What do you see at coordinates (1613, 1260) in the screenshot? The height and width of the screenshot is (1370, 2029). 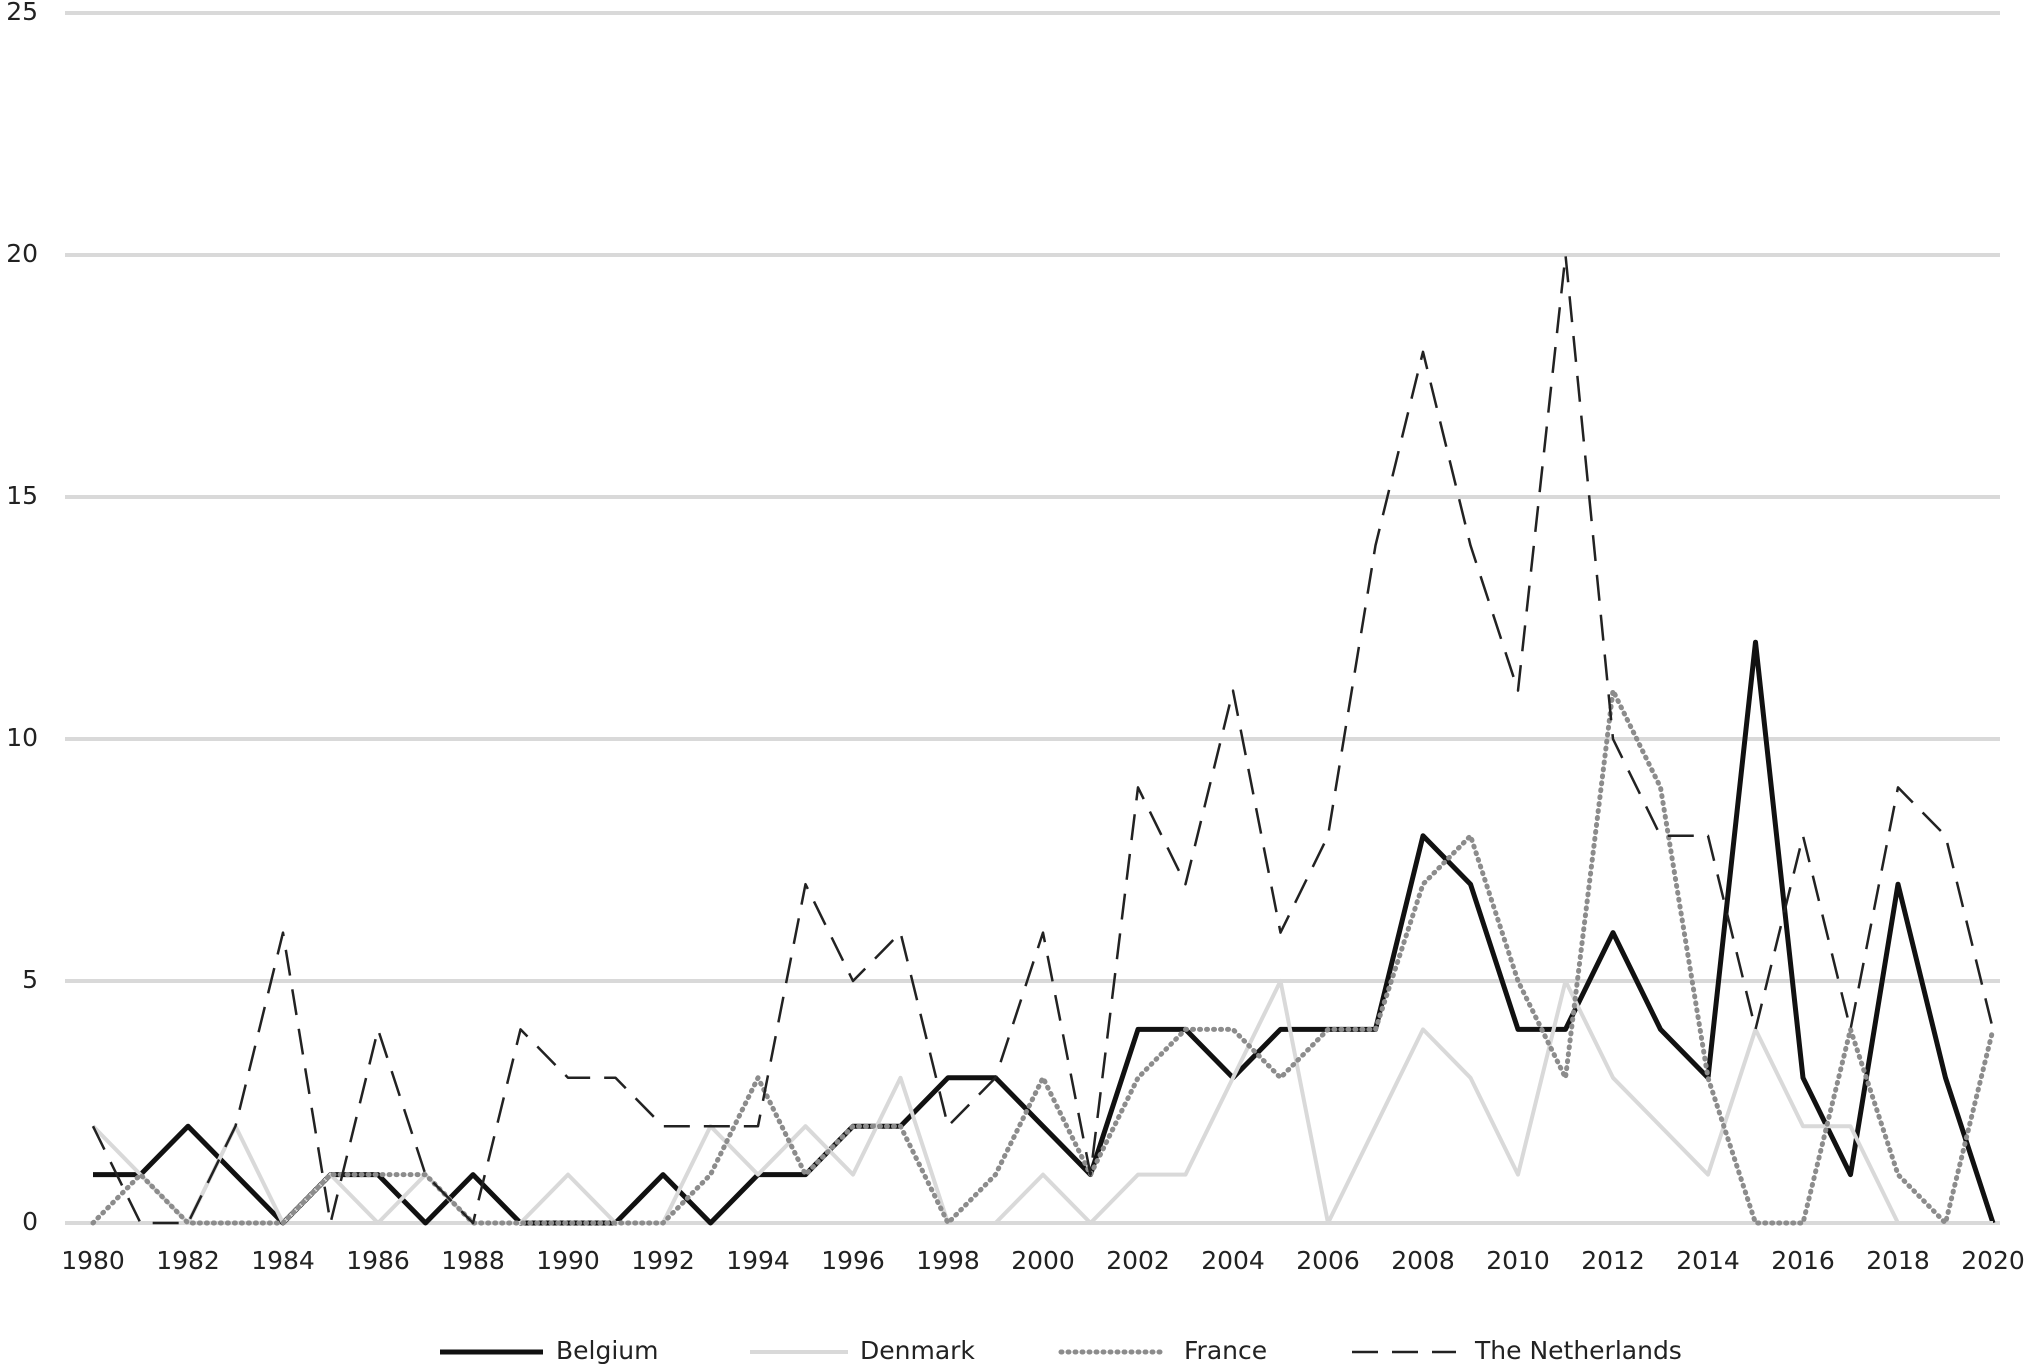 I see `x-tick-label: 2012` at bounding box center [1613, 1260].